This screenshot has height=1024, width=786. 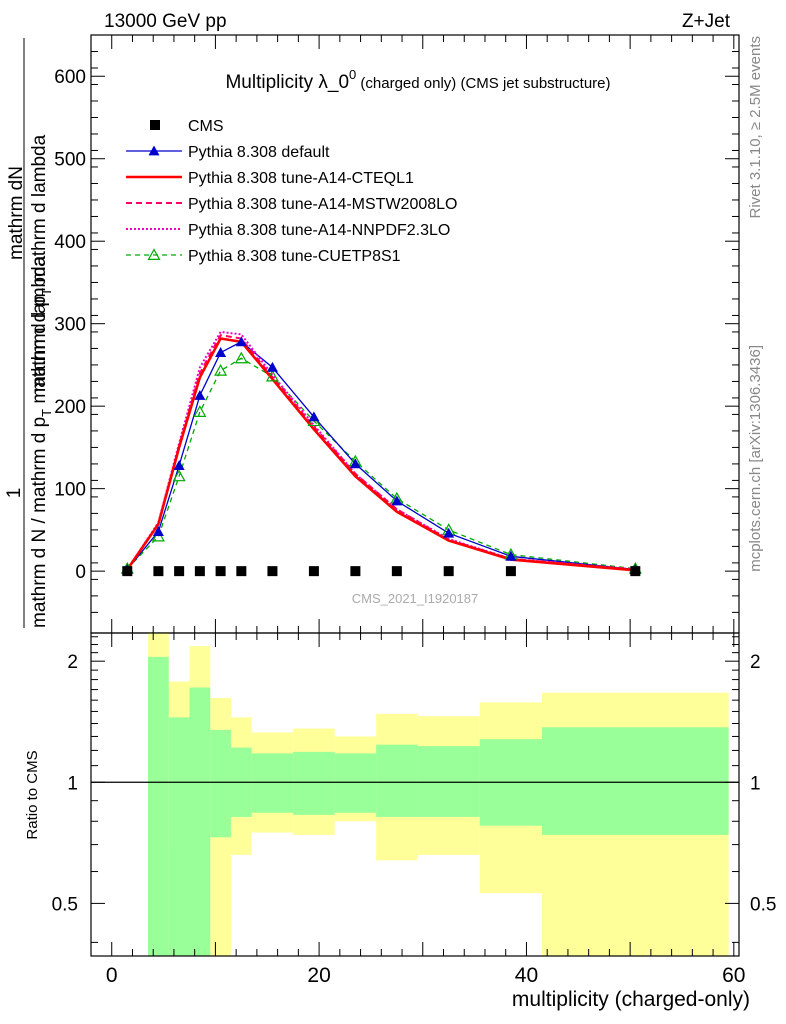 I want to click on rivet-version-label: Rivet 3.1.10, ≥ 2.5M events, so click(x=755, y=127).